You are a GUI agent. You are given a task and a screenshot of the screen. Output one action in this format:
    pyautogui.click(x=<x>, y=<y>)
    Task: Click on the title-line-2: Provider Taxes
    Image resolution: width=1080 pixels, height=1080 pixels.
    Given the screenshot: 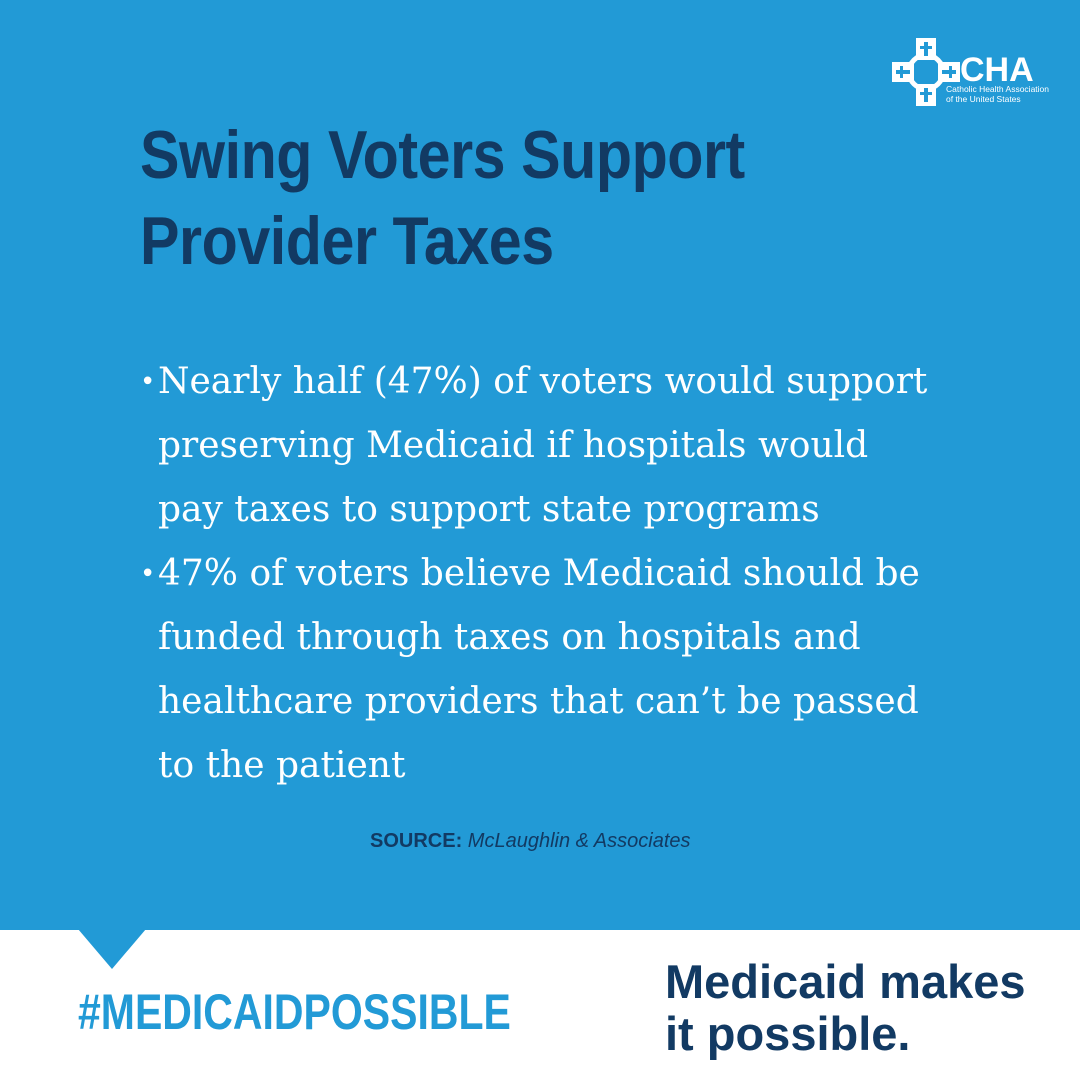 What is the action you would take?
    pyautogui.click(x=347, y=241)
    